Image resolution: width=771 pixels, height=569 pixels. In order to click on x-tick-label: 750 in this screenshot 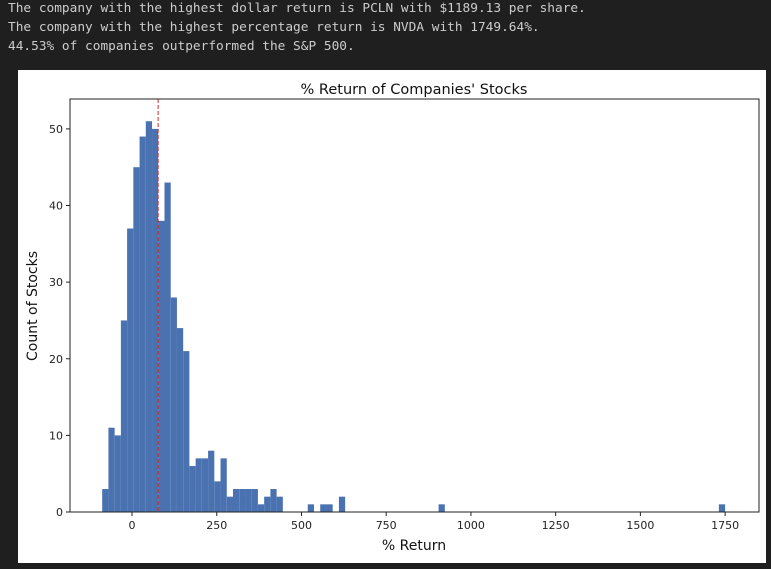, I will do `click(386, 525)`.